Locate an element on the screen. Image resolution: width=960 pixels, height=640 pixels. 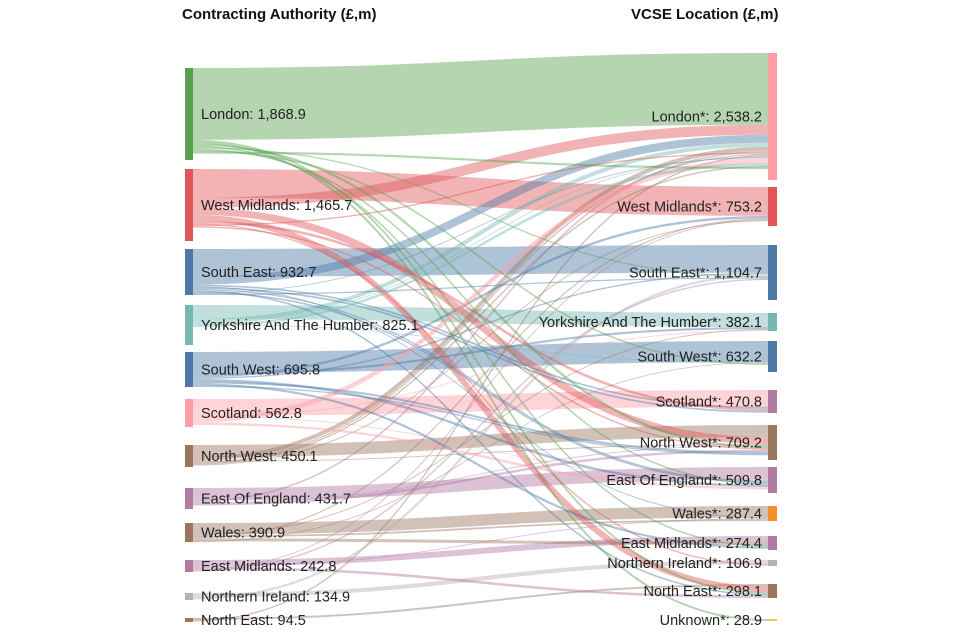
left-axis-header: Contracting Authority (£,m) is located at coordinates (279, 14).